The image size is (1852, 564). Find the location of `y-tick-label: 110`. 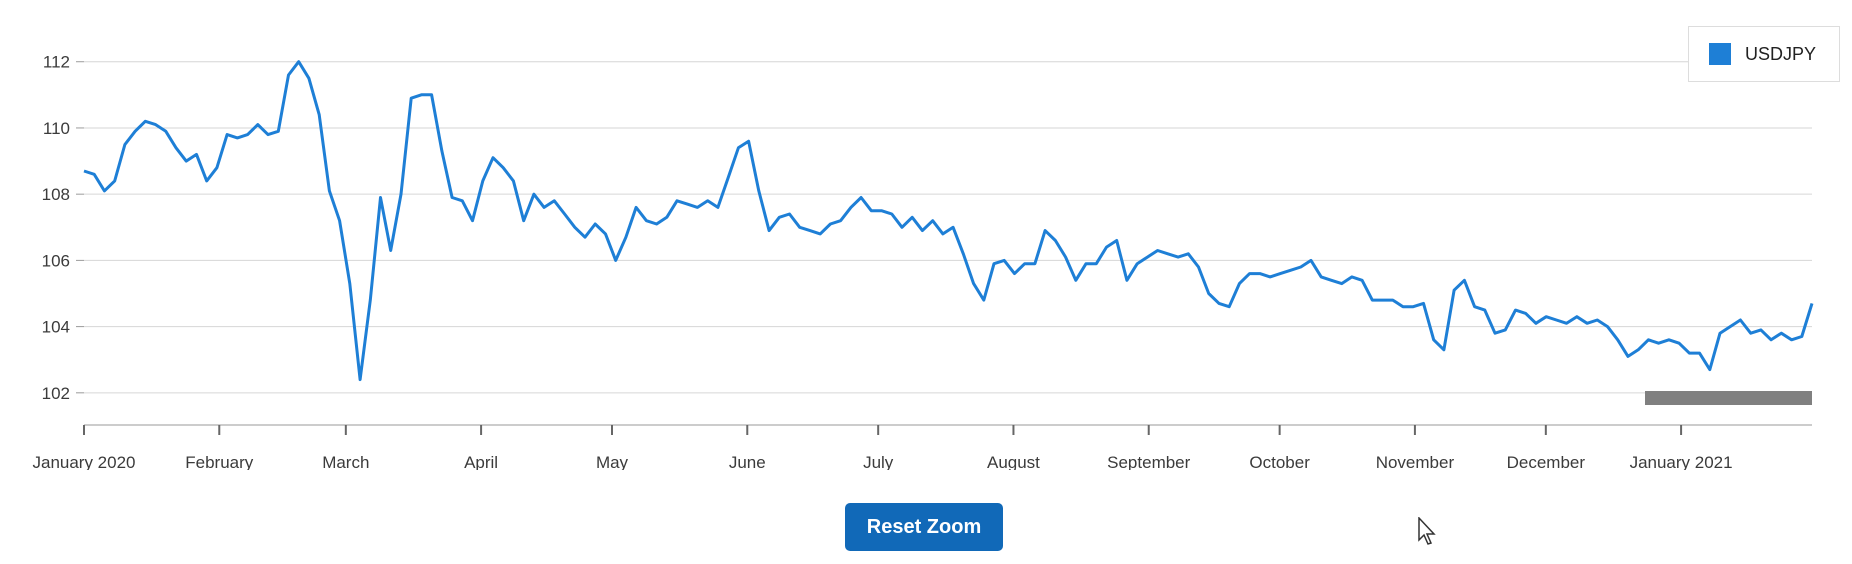

y-tick-label: 110 is located at coordinates (56, 128).